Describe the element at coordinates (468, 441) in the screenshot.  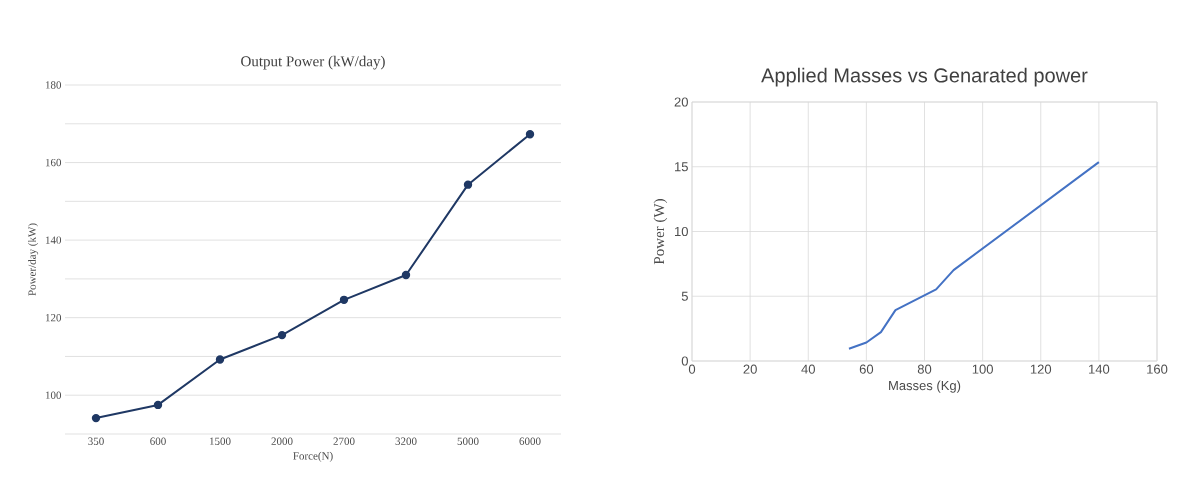
I see `x-tick-label: 5000` at that location.